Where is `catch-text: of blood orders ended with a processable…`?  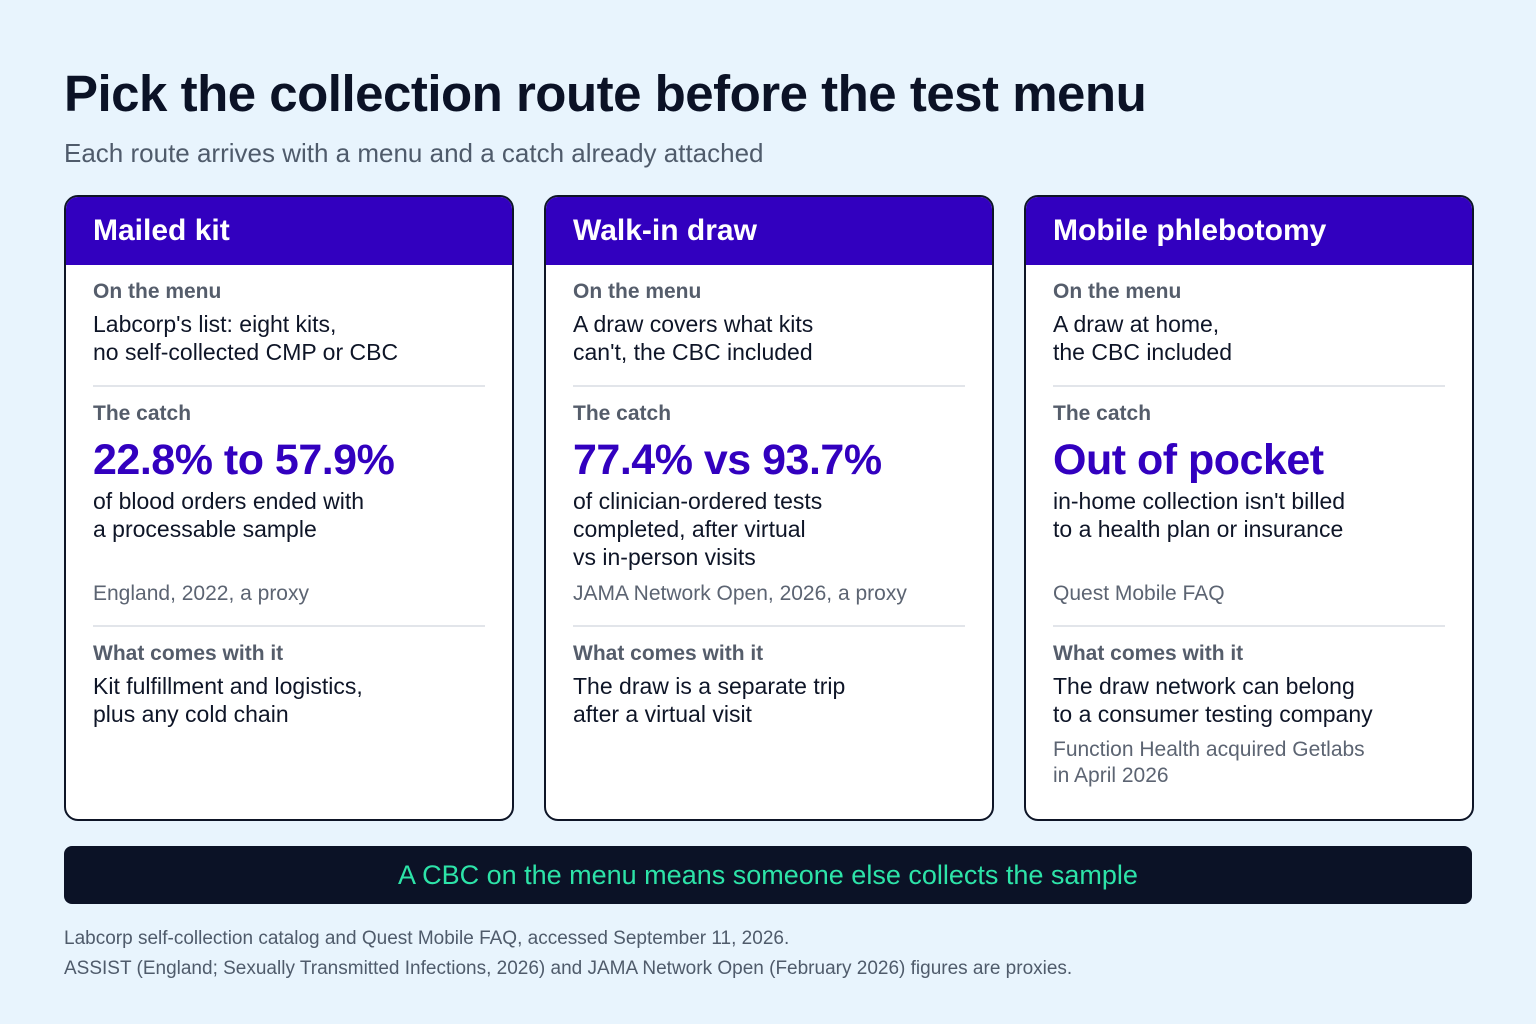 catch-text: of blood orders ended with a processable… is located at coordinates (229, 515).